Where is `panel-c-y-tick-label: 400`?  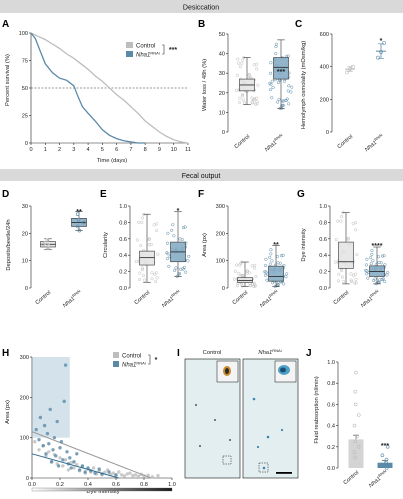 panel-c-y-tick-label: 400 is located at coordinates (324, 68).